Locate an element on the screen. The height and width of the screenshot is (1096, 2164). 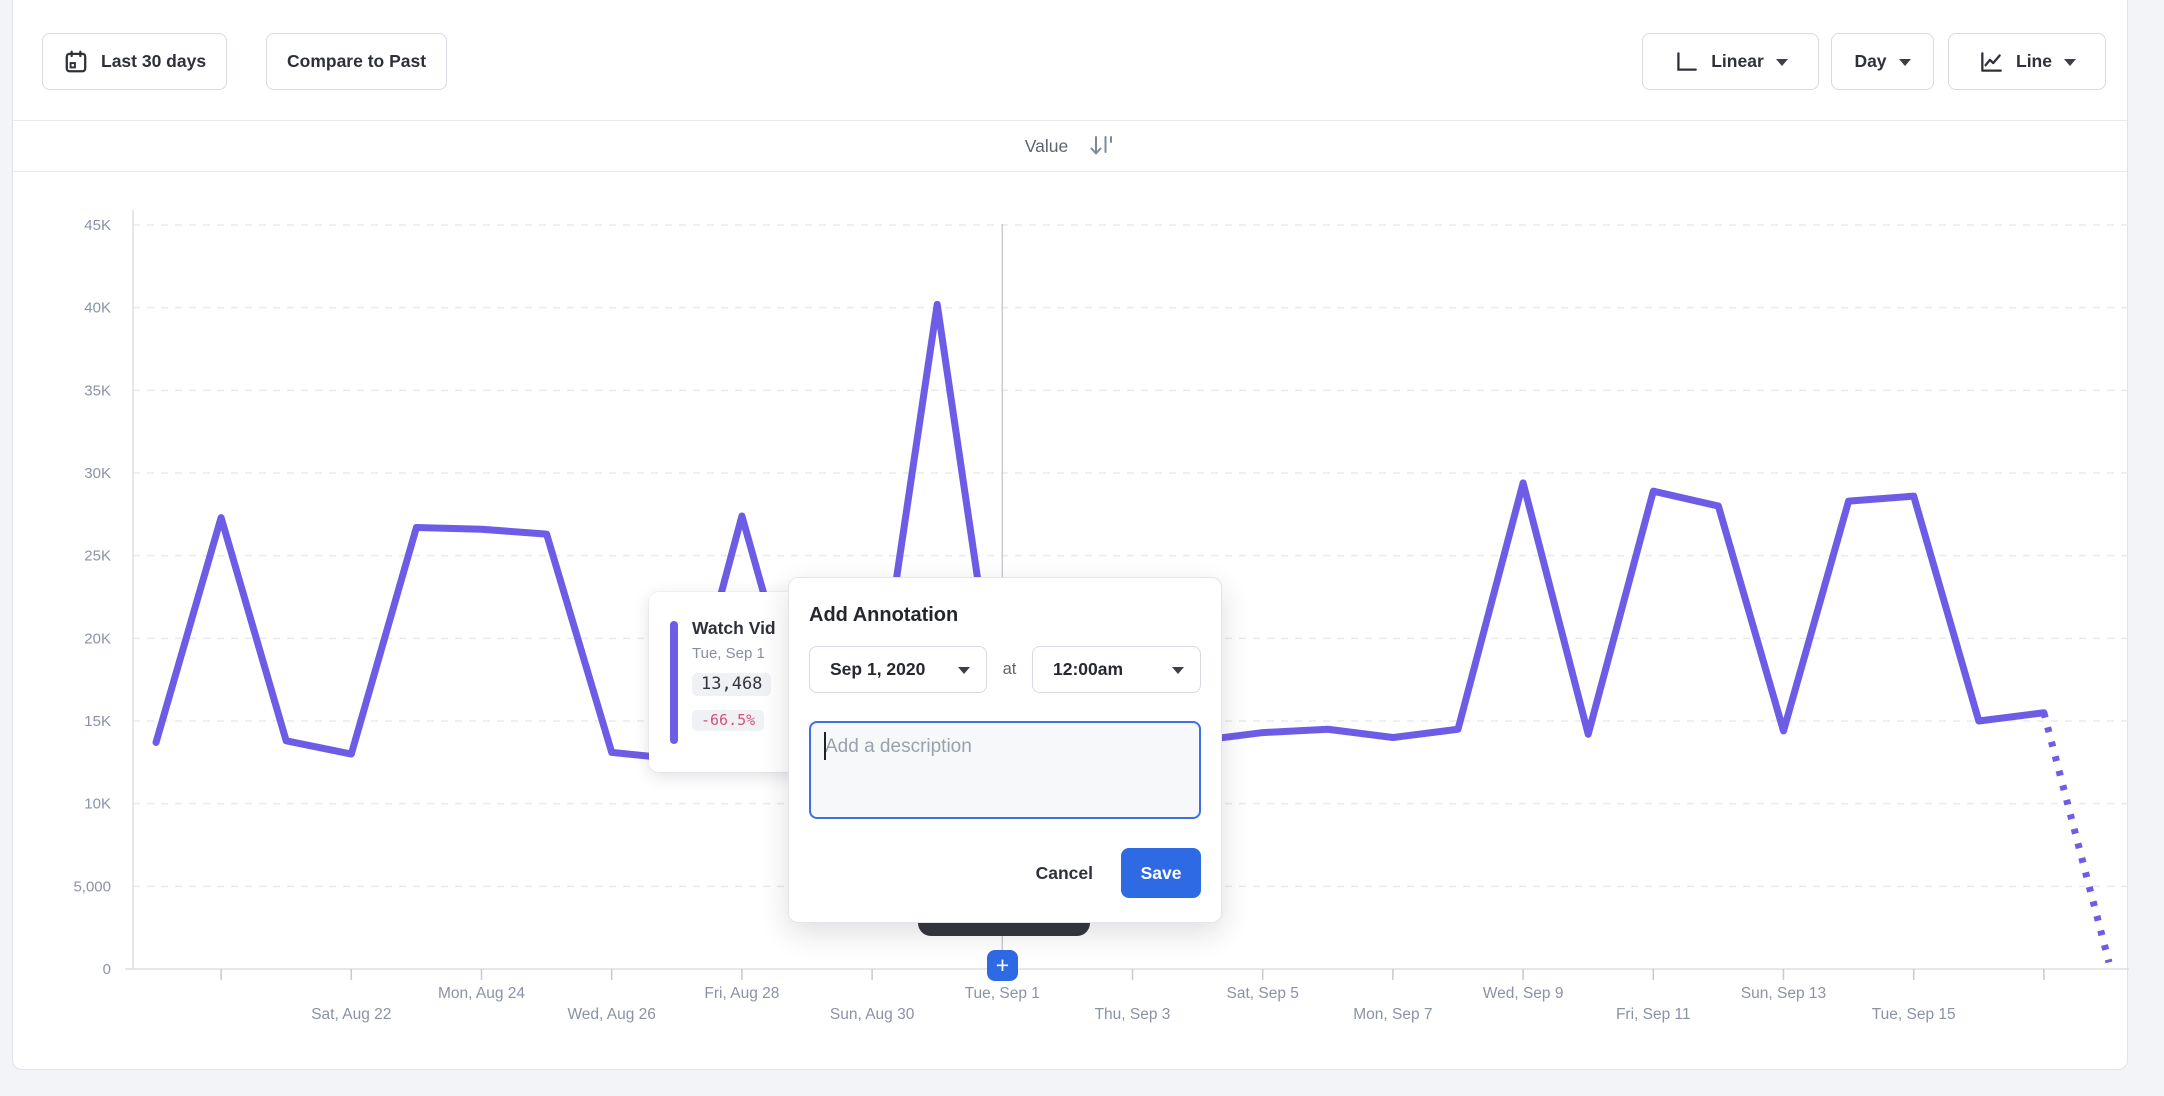
line-chart-icon is located at coordinates (1991, 61).